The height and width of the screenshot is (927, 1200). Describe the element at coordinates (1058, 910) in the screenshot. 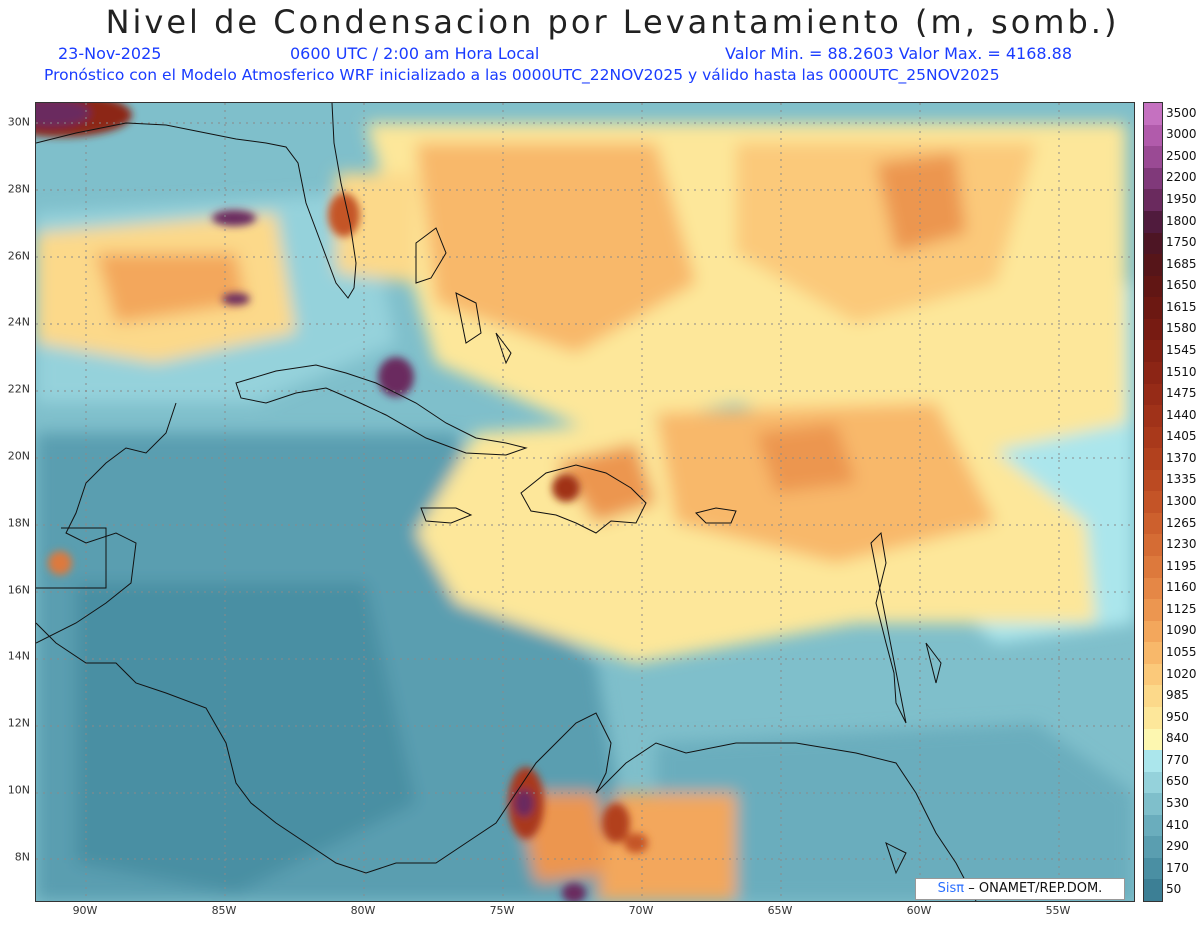

I see `lon-tick-label: 55W` at that location.